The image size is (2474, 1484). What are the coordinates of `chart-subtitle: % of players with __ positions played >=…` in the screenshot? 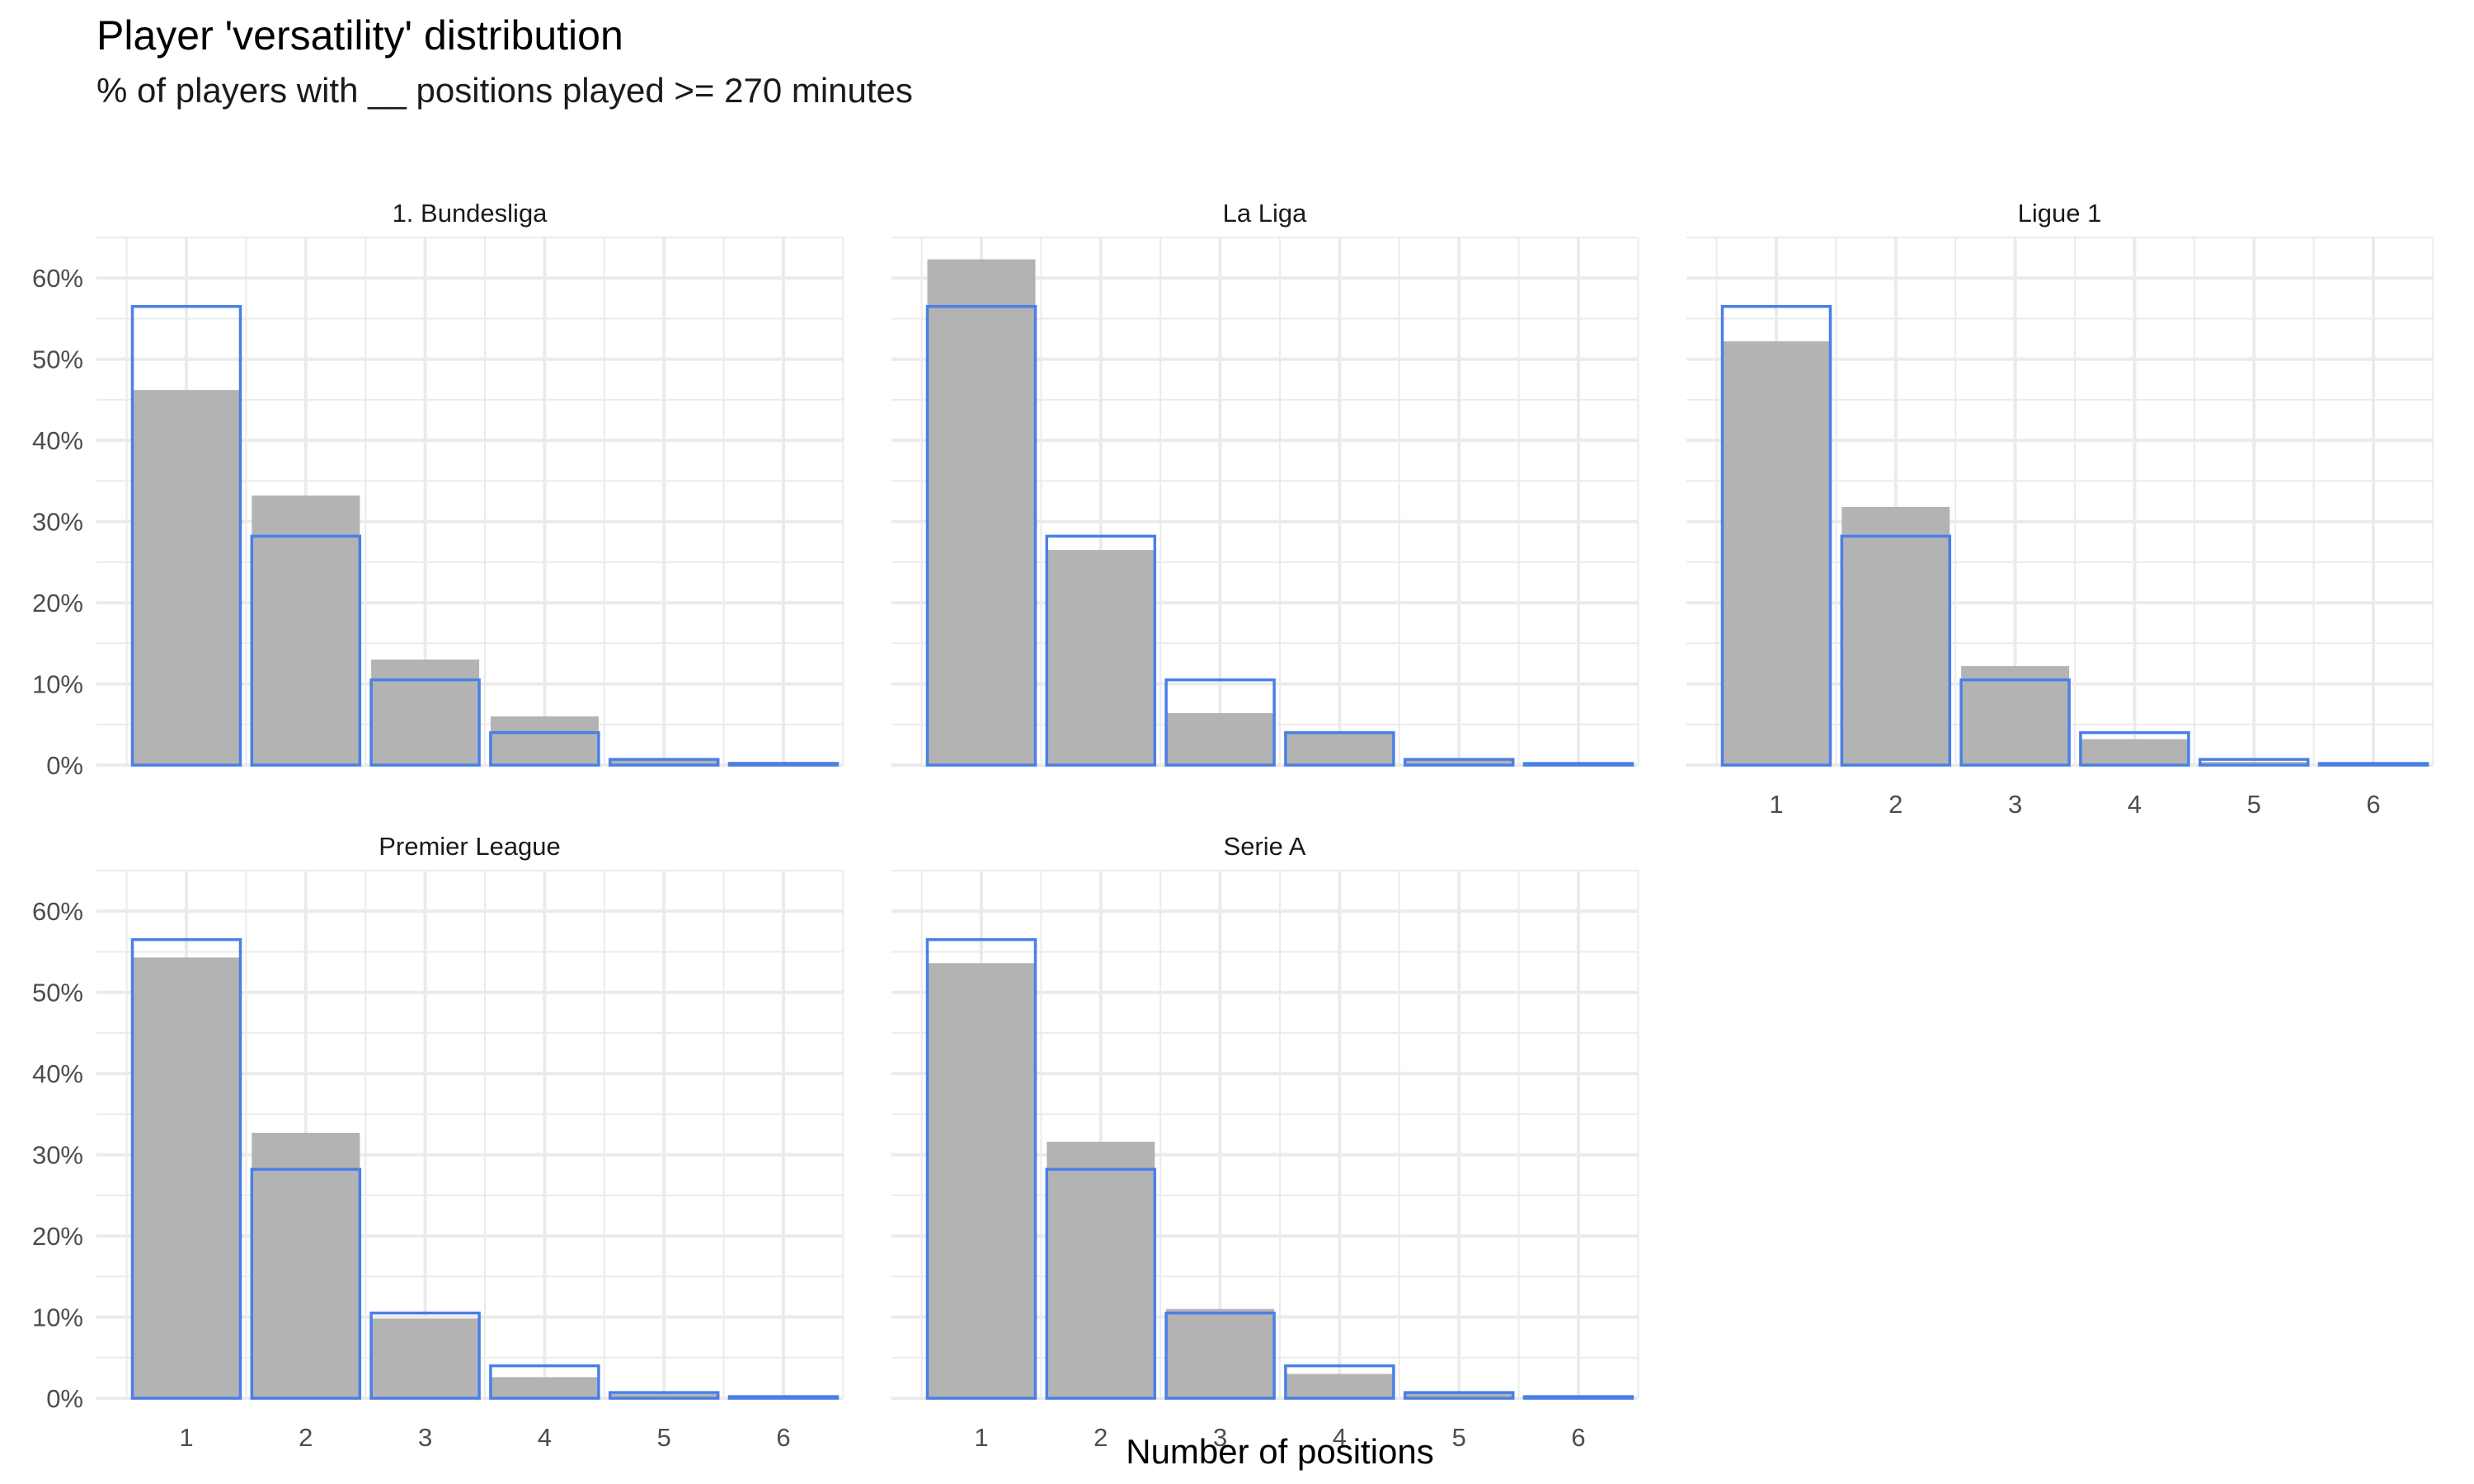 It's located at (504, 90).